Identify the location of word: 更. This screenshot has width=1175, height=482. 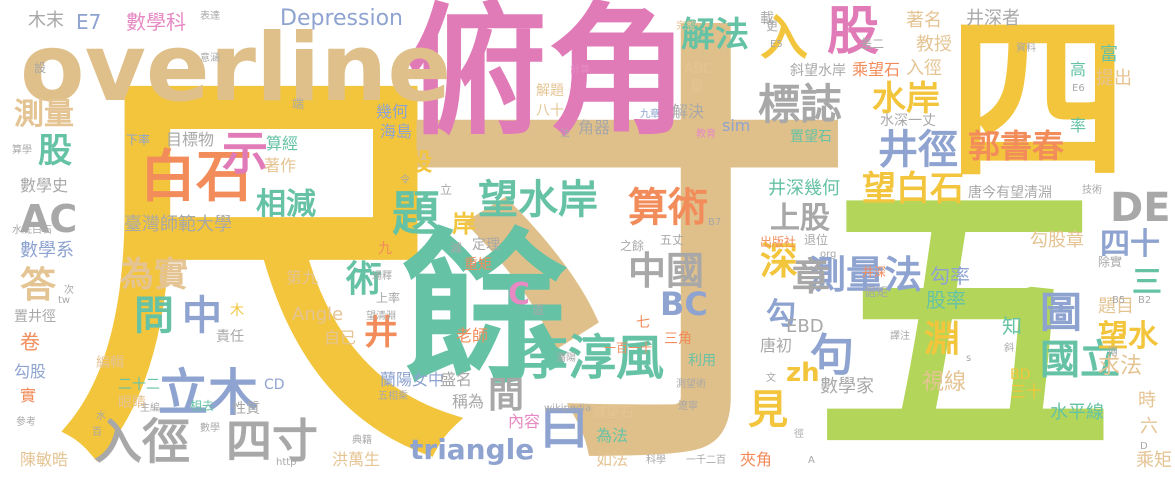
(772, 26).